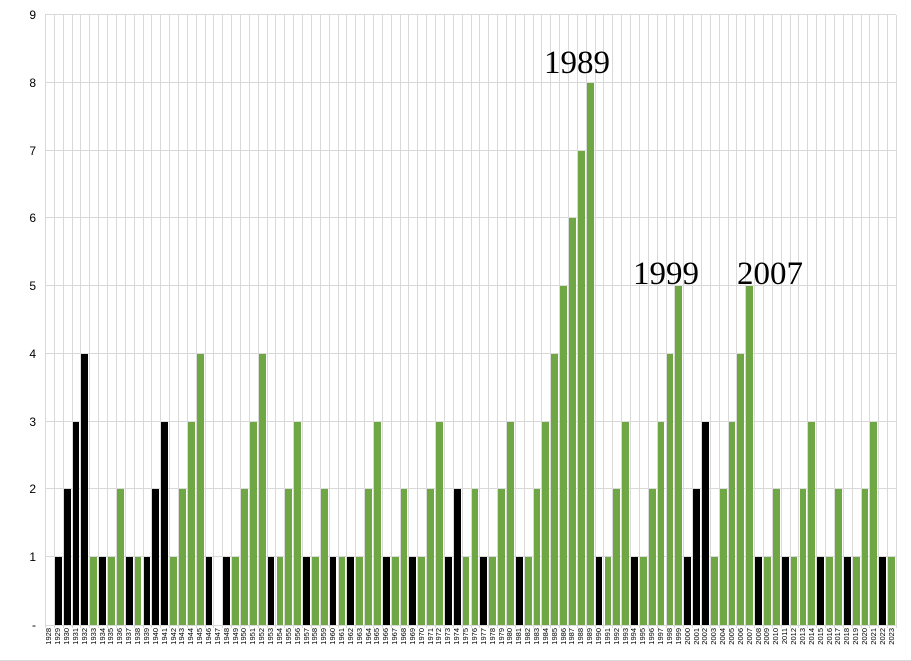  I want to click on bar-1960, so click(333, 591).